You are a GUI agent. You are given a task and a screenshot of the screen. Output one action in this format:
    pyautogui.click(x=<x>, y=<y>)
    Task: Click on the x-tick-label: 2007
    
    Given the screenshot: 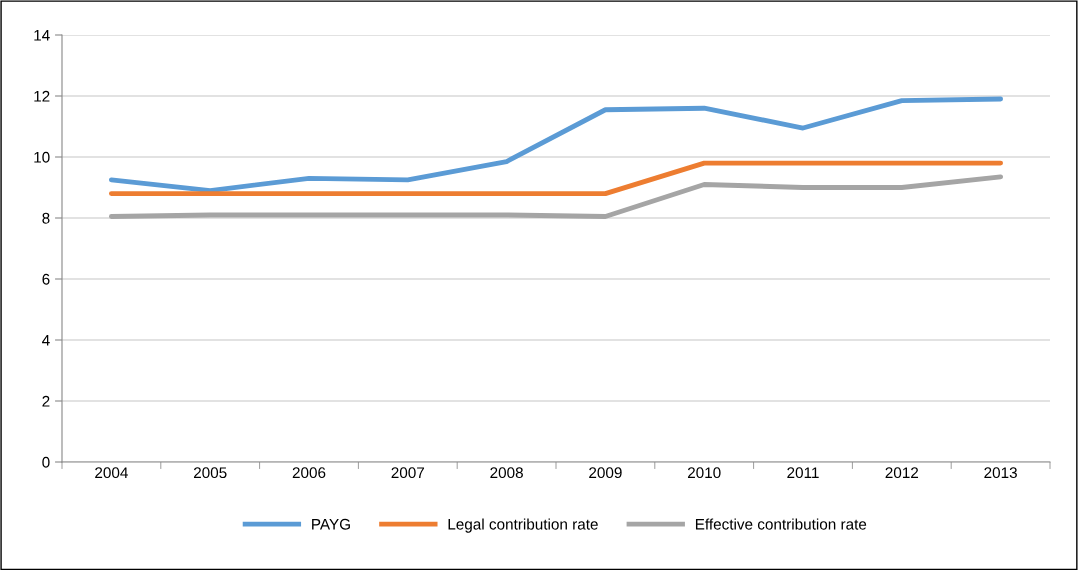 What is the action you would take?
    pyautogui.click(x=408, y=473)
    